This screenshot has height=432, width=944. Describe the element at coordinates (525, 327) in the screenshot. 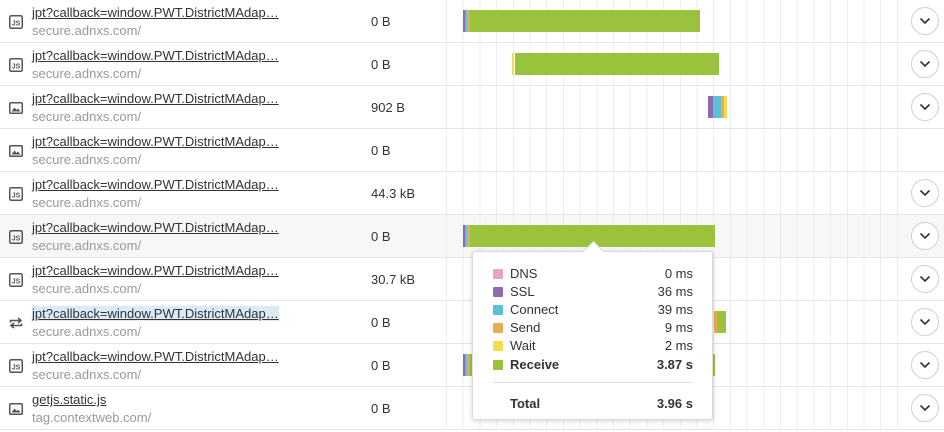

I see `tooltip-label: Send` at that location.